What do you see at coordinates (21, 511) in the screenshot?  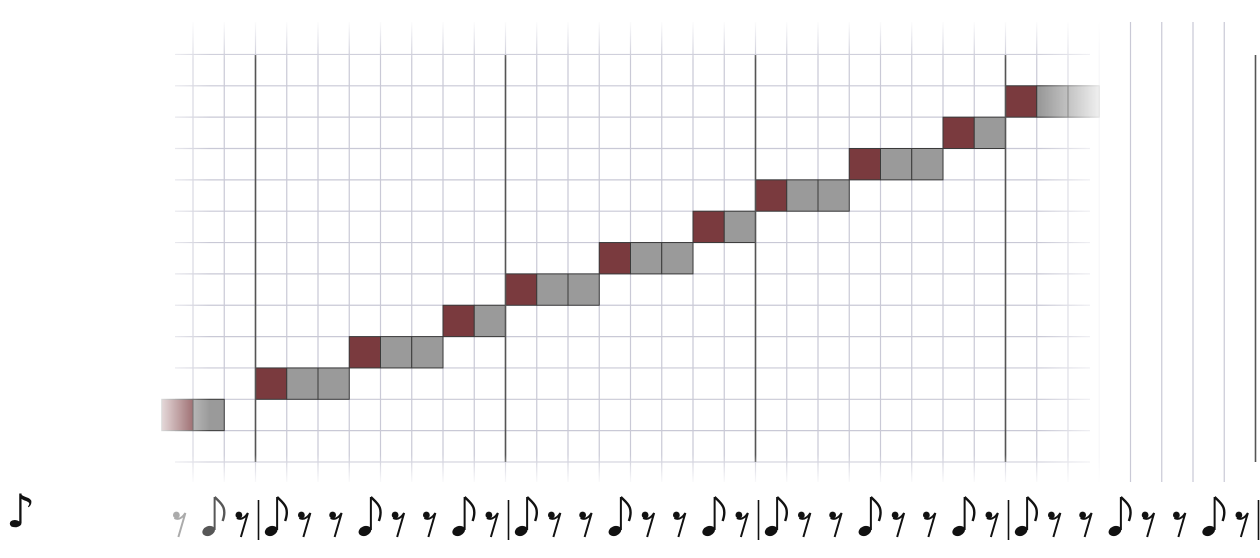 I see `lead-eighth-note-icon: ♪` at bounding box center [21, 511].